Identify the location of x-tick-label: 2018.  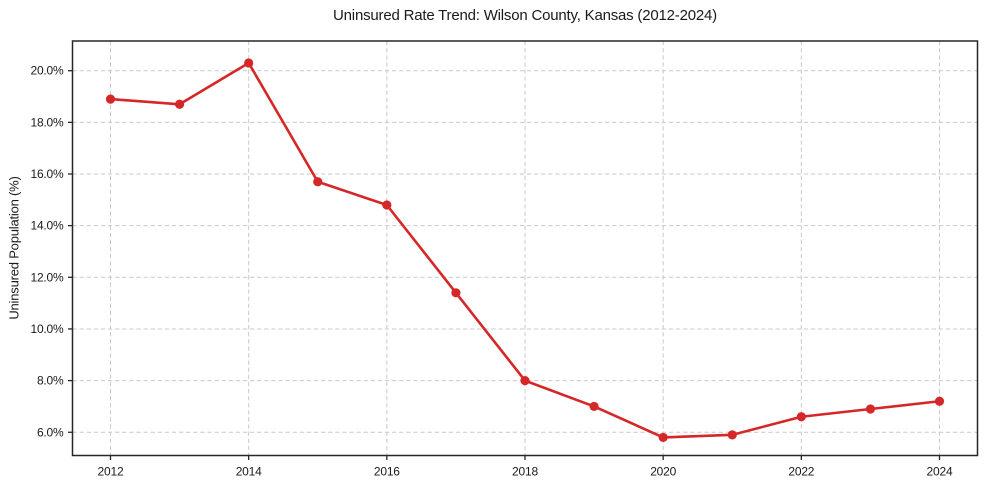
(525, 472).